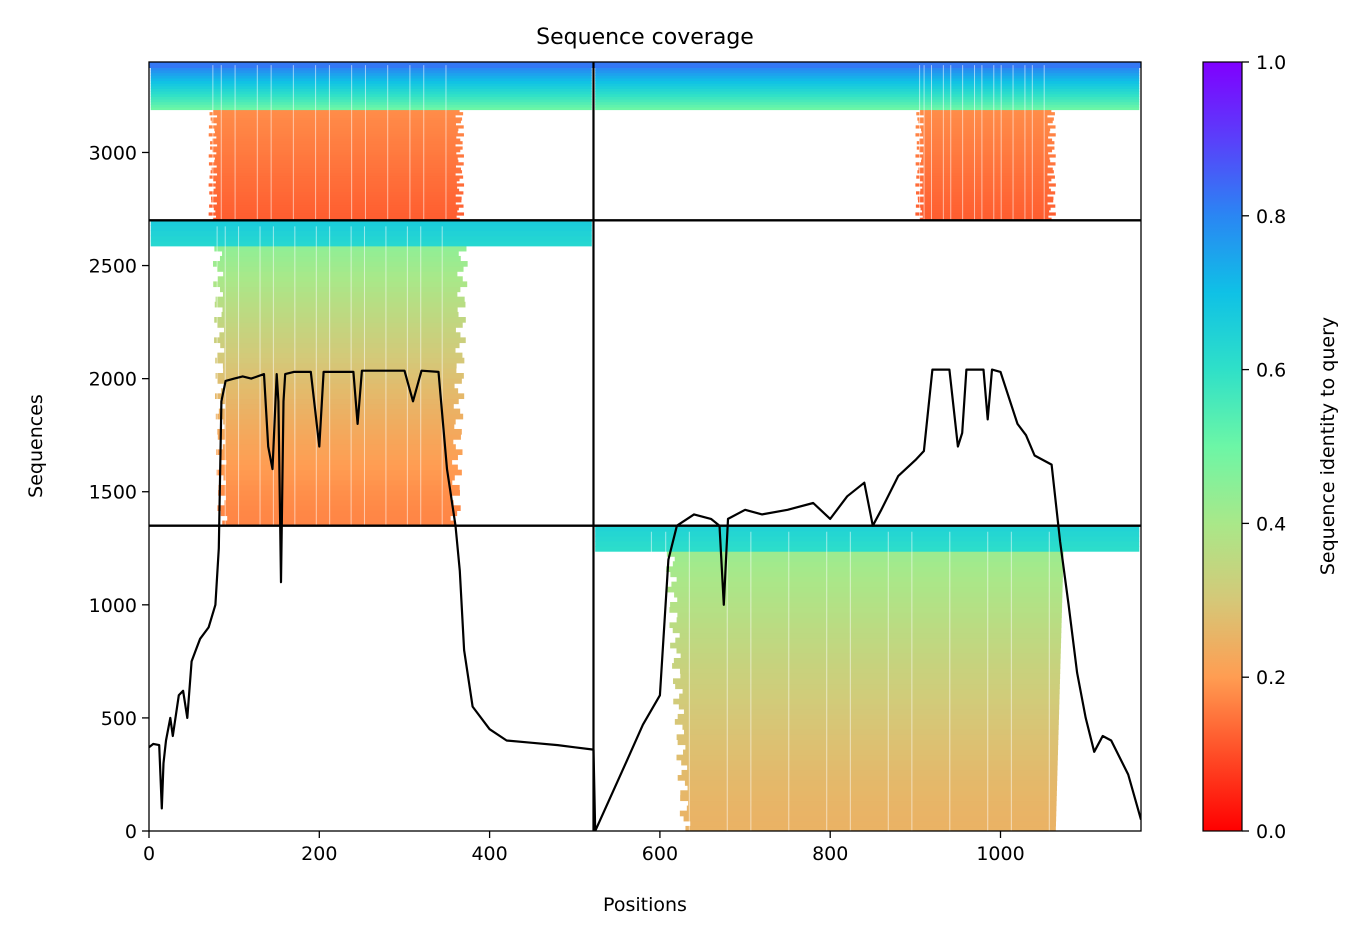 The height and width of the screenshot is (939, 1364). I want to click on x-tick-label: 800, so click(830, 854).